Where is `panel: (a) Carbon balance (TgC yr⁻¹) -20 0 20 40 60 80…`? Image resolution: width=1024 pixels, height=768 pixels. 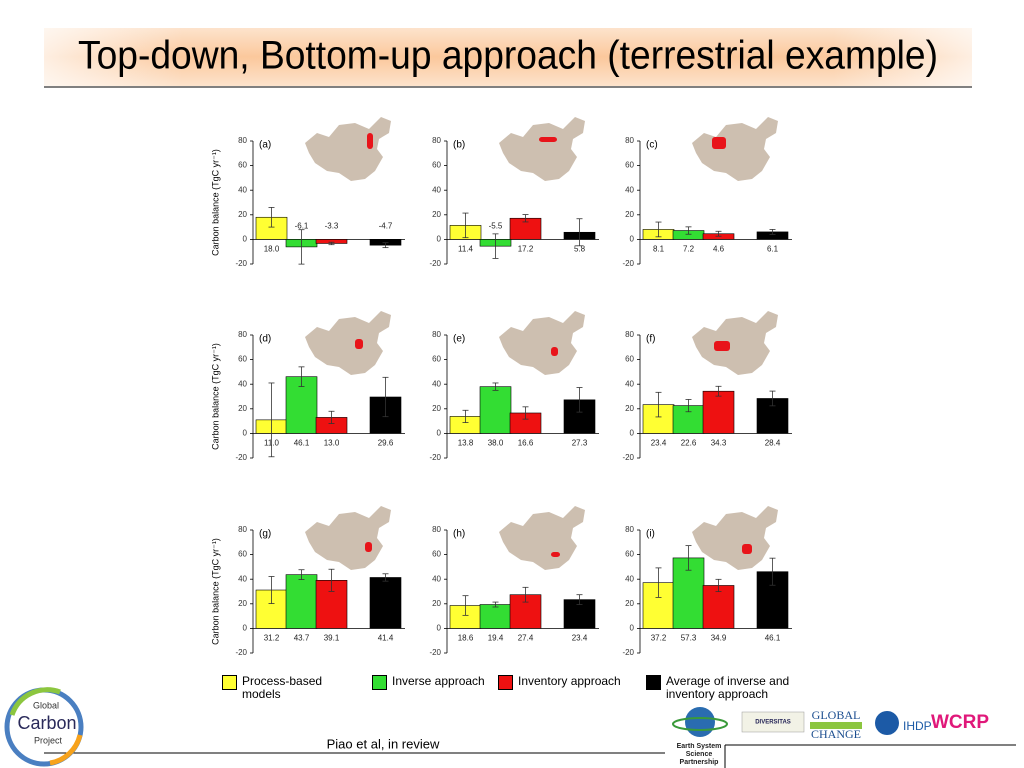 panel: (a) Carbon balance (TgC yr⁻¹) -20 0 20 40 60 80… is located at coordinates (307, 192).